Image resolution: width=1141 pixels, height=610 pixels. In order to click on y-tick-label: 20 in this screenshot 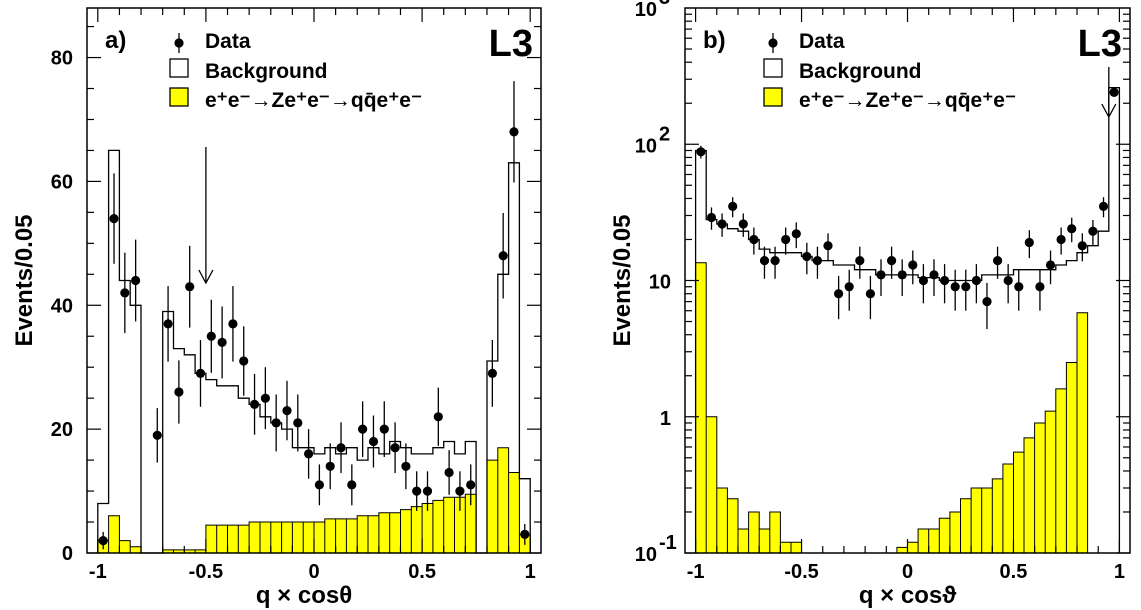, I will do `click(62, 430)`.